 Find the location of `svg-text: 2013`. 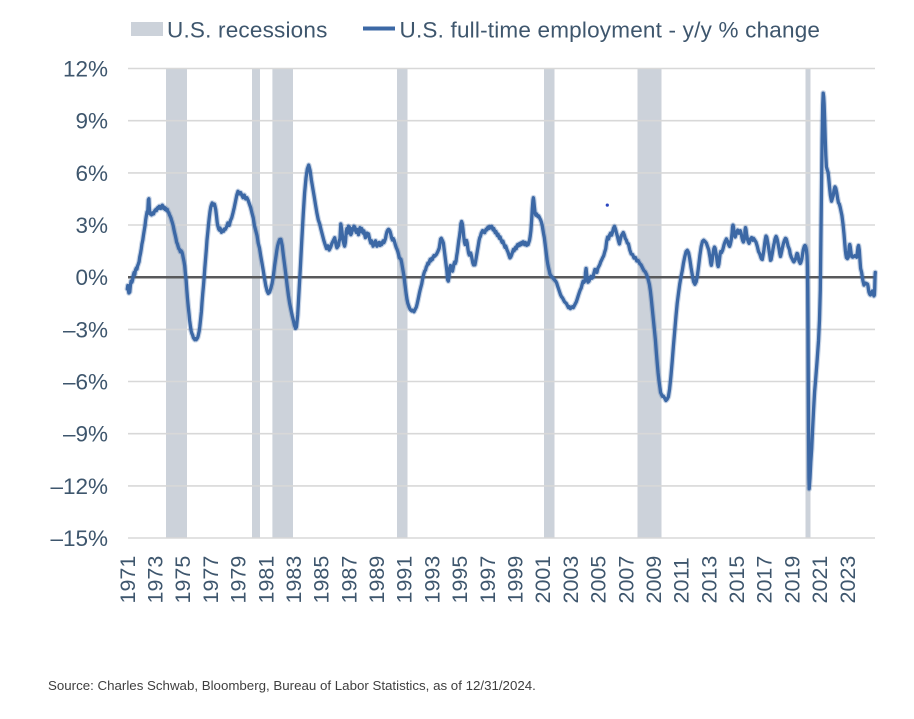

svg-text: 2013 is located at coordinates (709, 580).